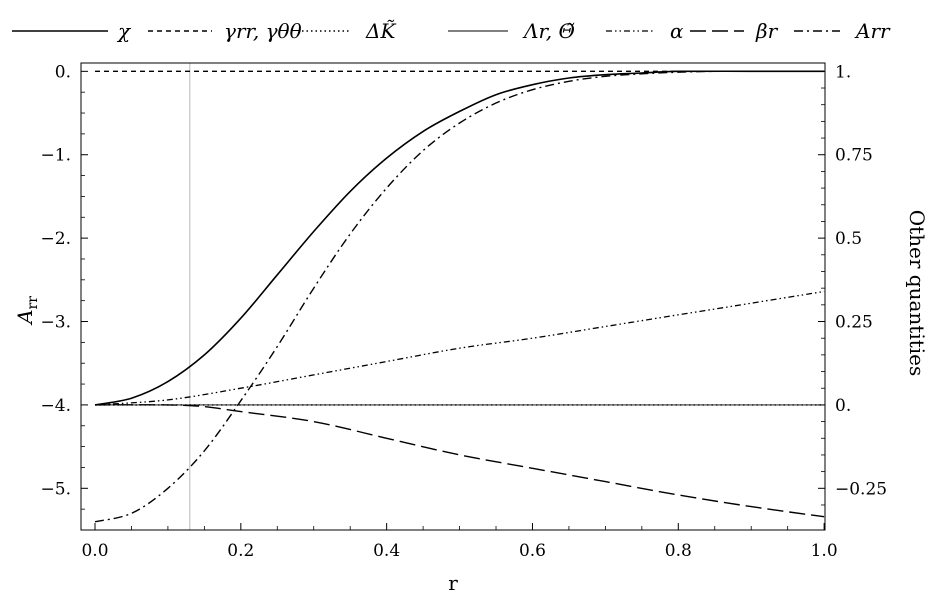 The width and height of the screenshot is (935, 598). I want to click on legend-label-5: βr, so click(767, 31).